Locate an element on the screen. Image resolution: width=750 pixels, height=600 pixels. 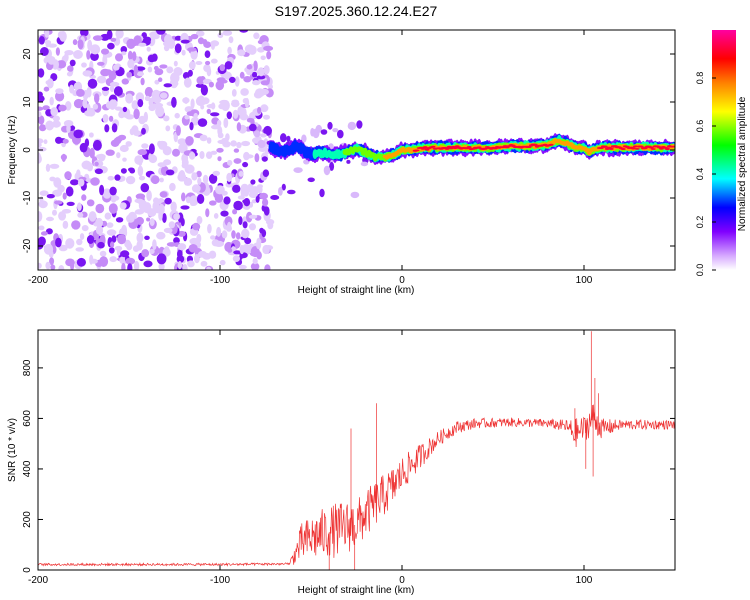
spectrogram-x-label: Height of straight line (km) is located at coordinates (356, 290).